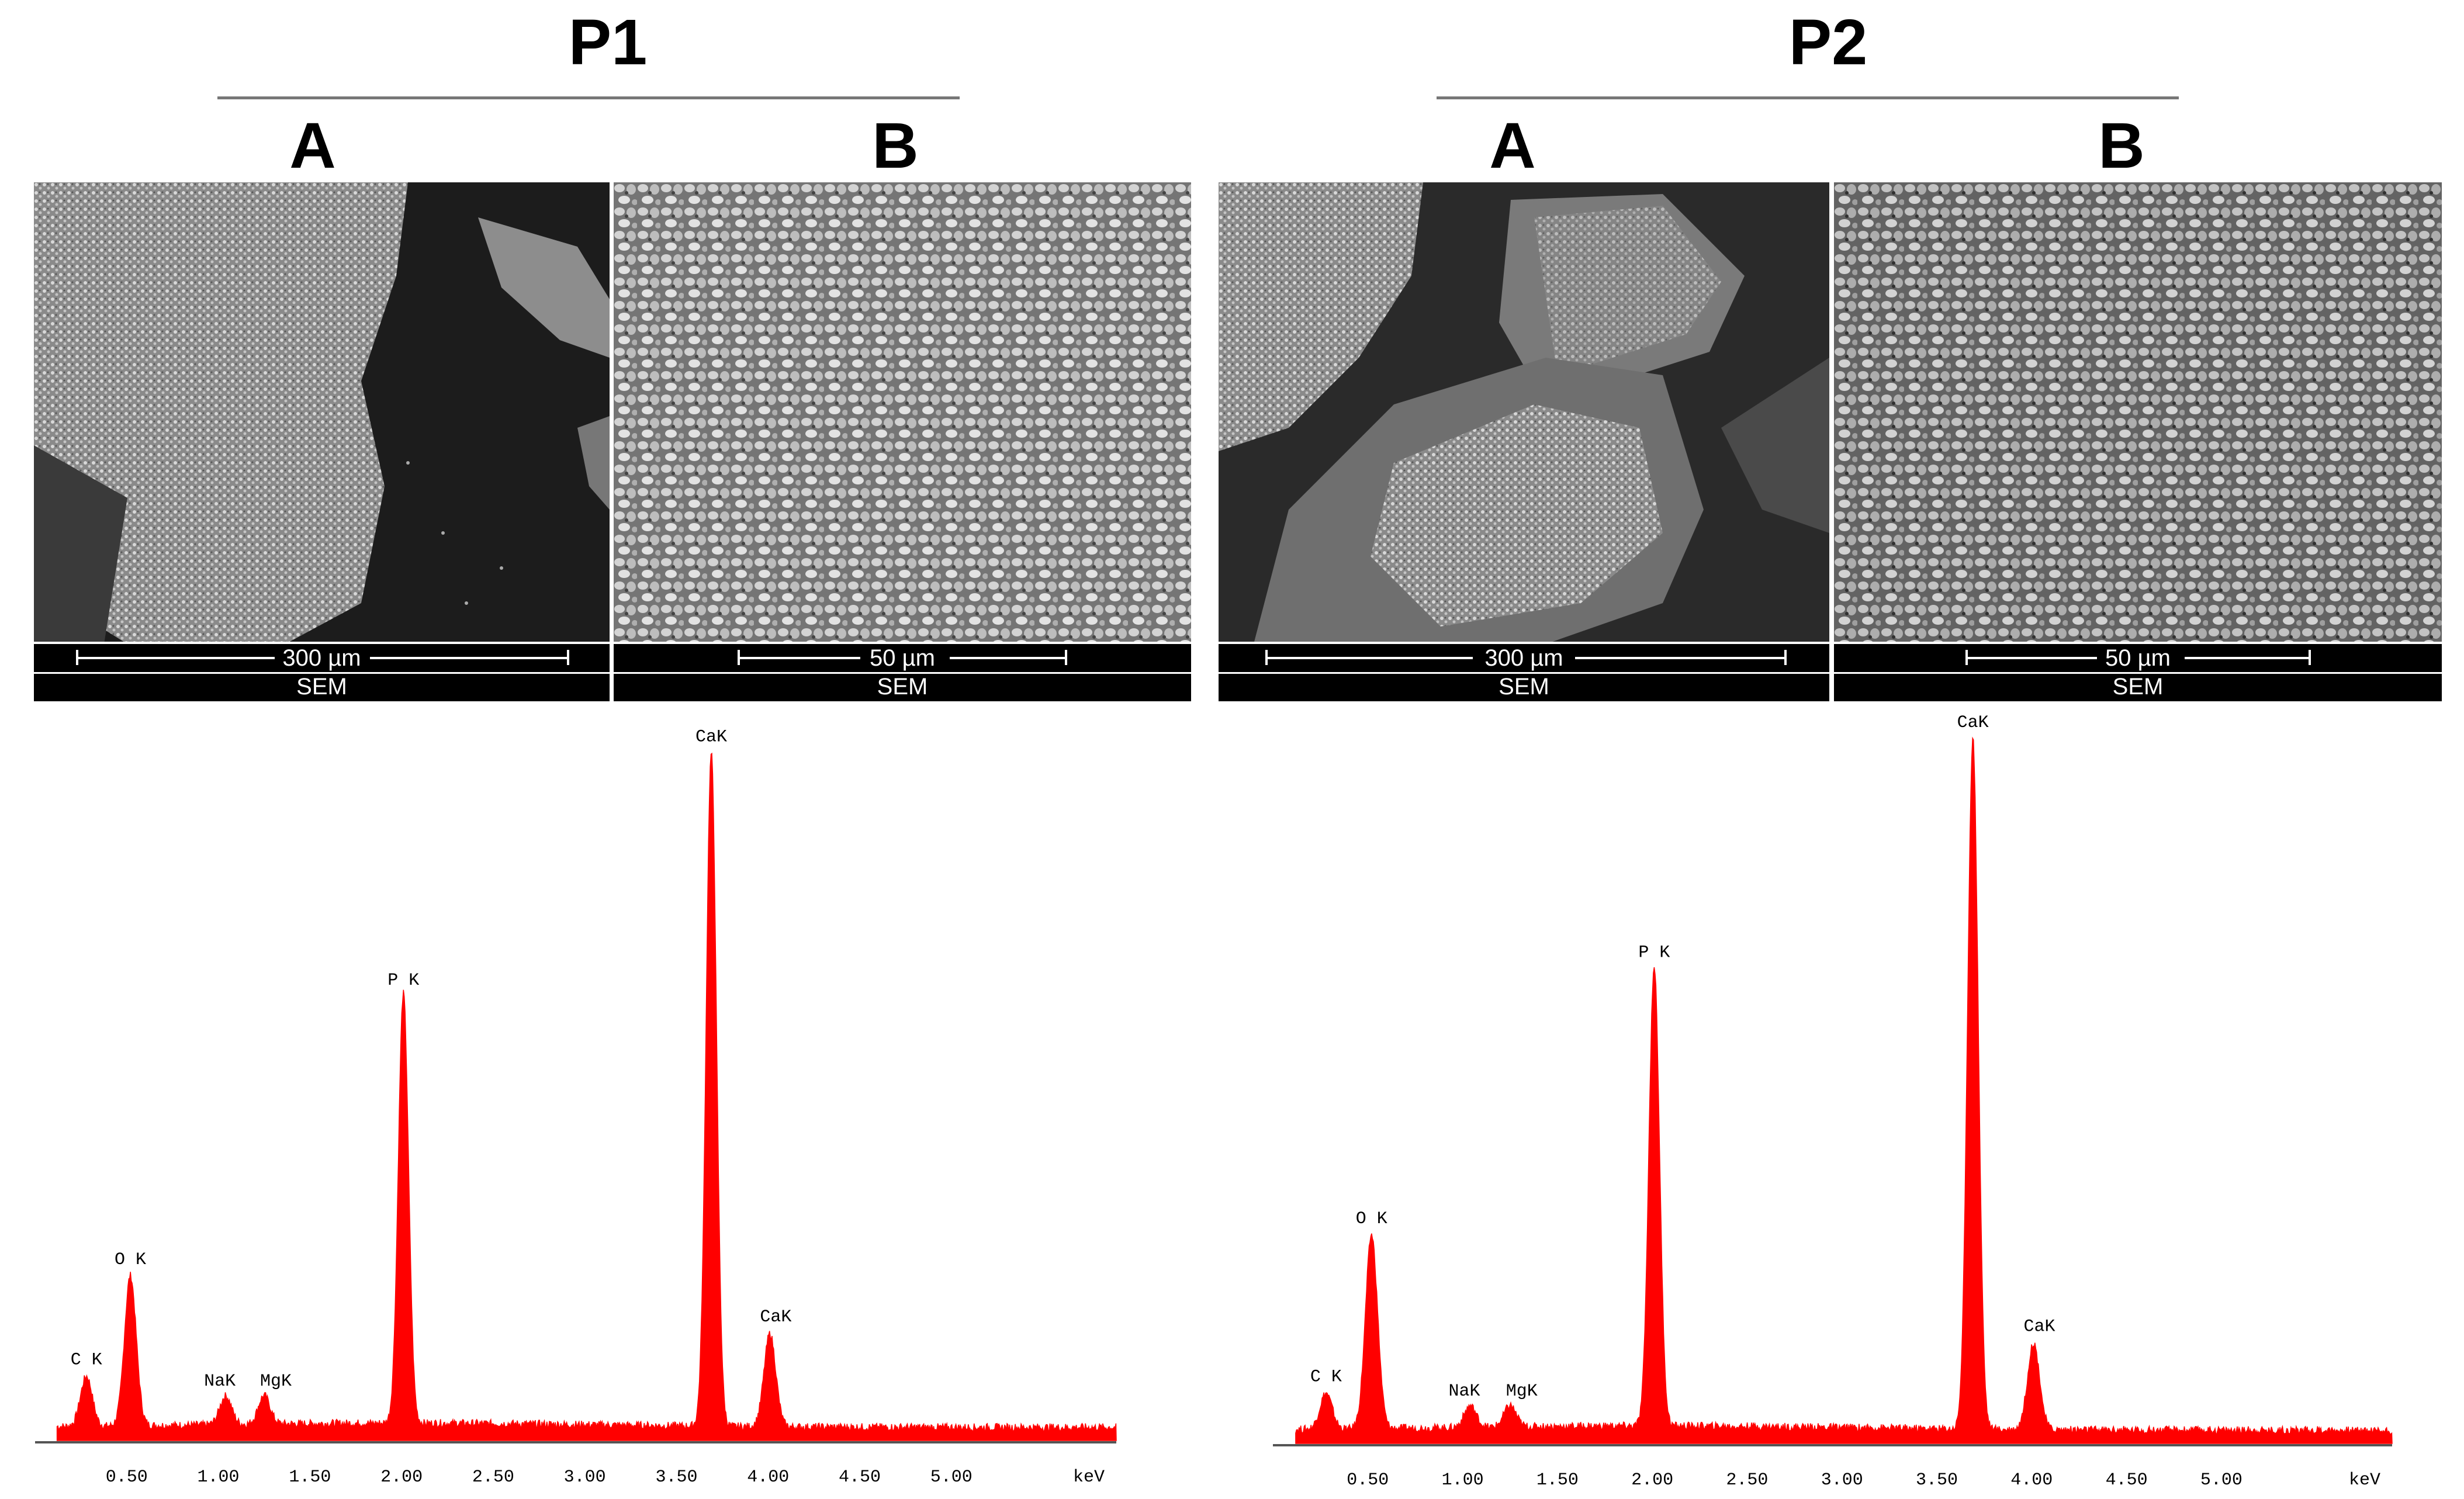  Describe the element at coordinates (589, 97) in the screenshot. I see `panel-divider-p1` at that location.